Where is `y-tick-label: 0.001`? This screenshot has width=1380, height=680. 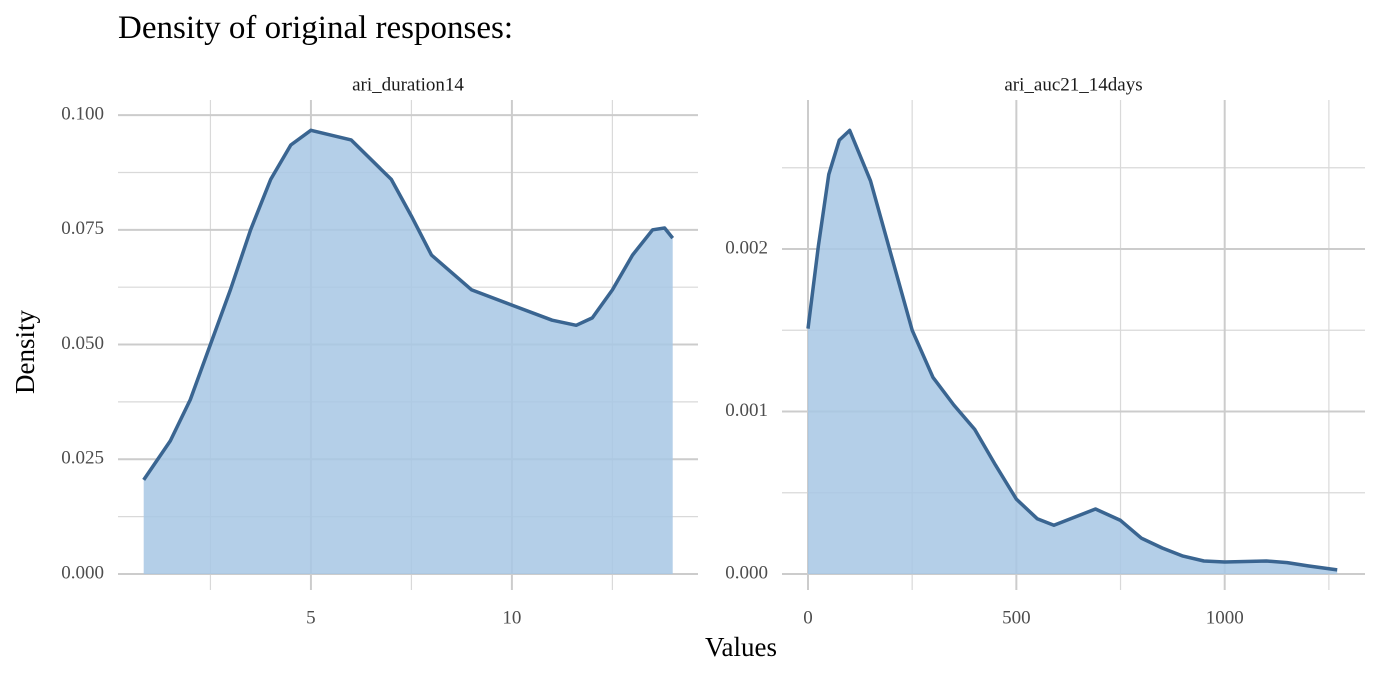 y-tick-label: 0.001 is located at coordinates (746, 410).